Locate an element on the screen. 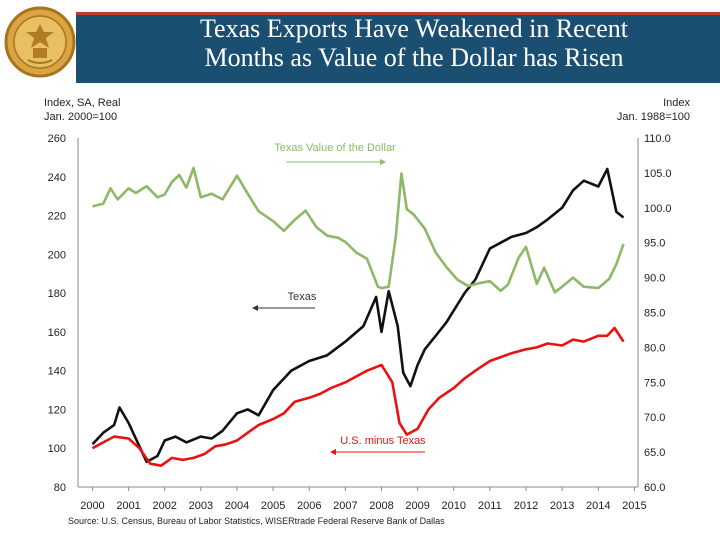  federal-reserve-seal-icon is located at coordinates (40, 42).